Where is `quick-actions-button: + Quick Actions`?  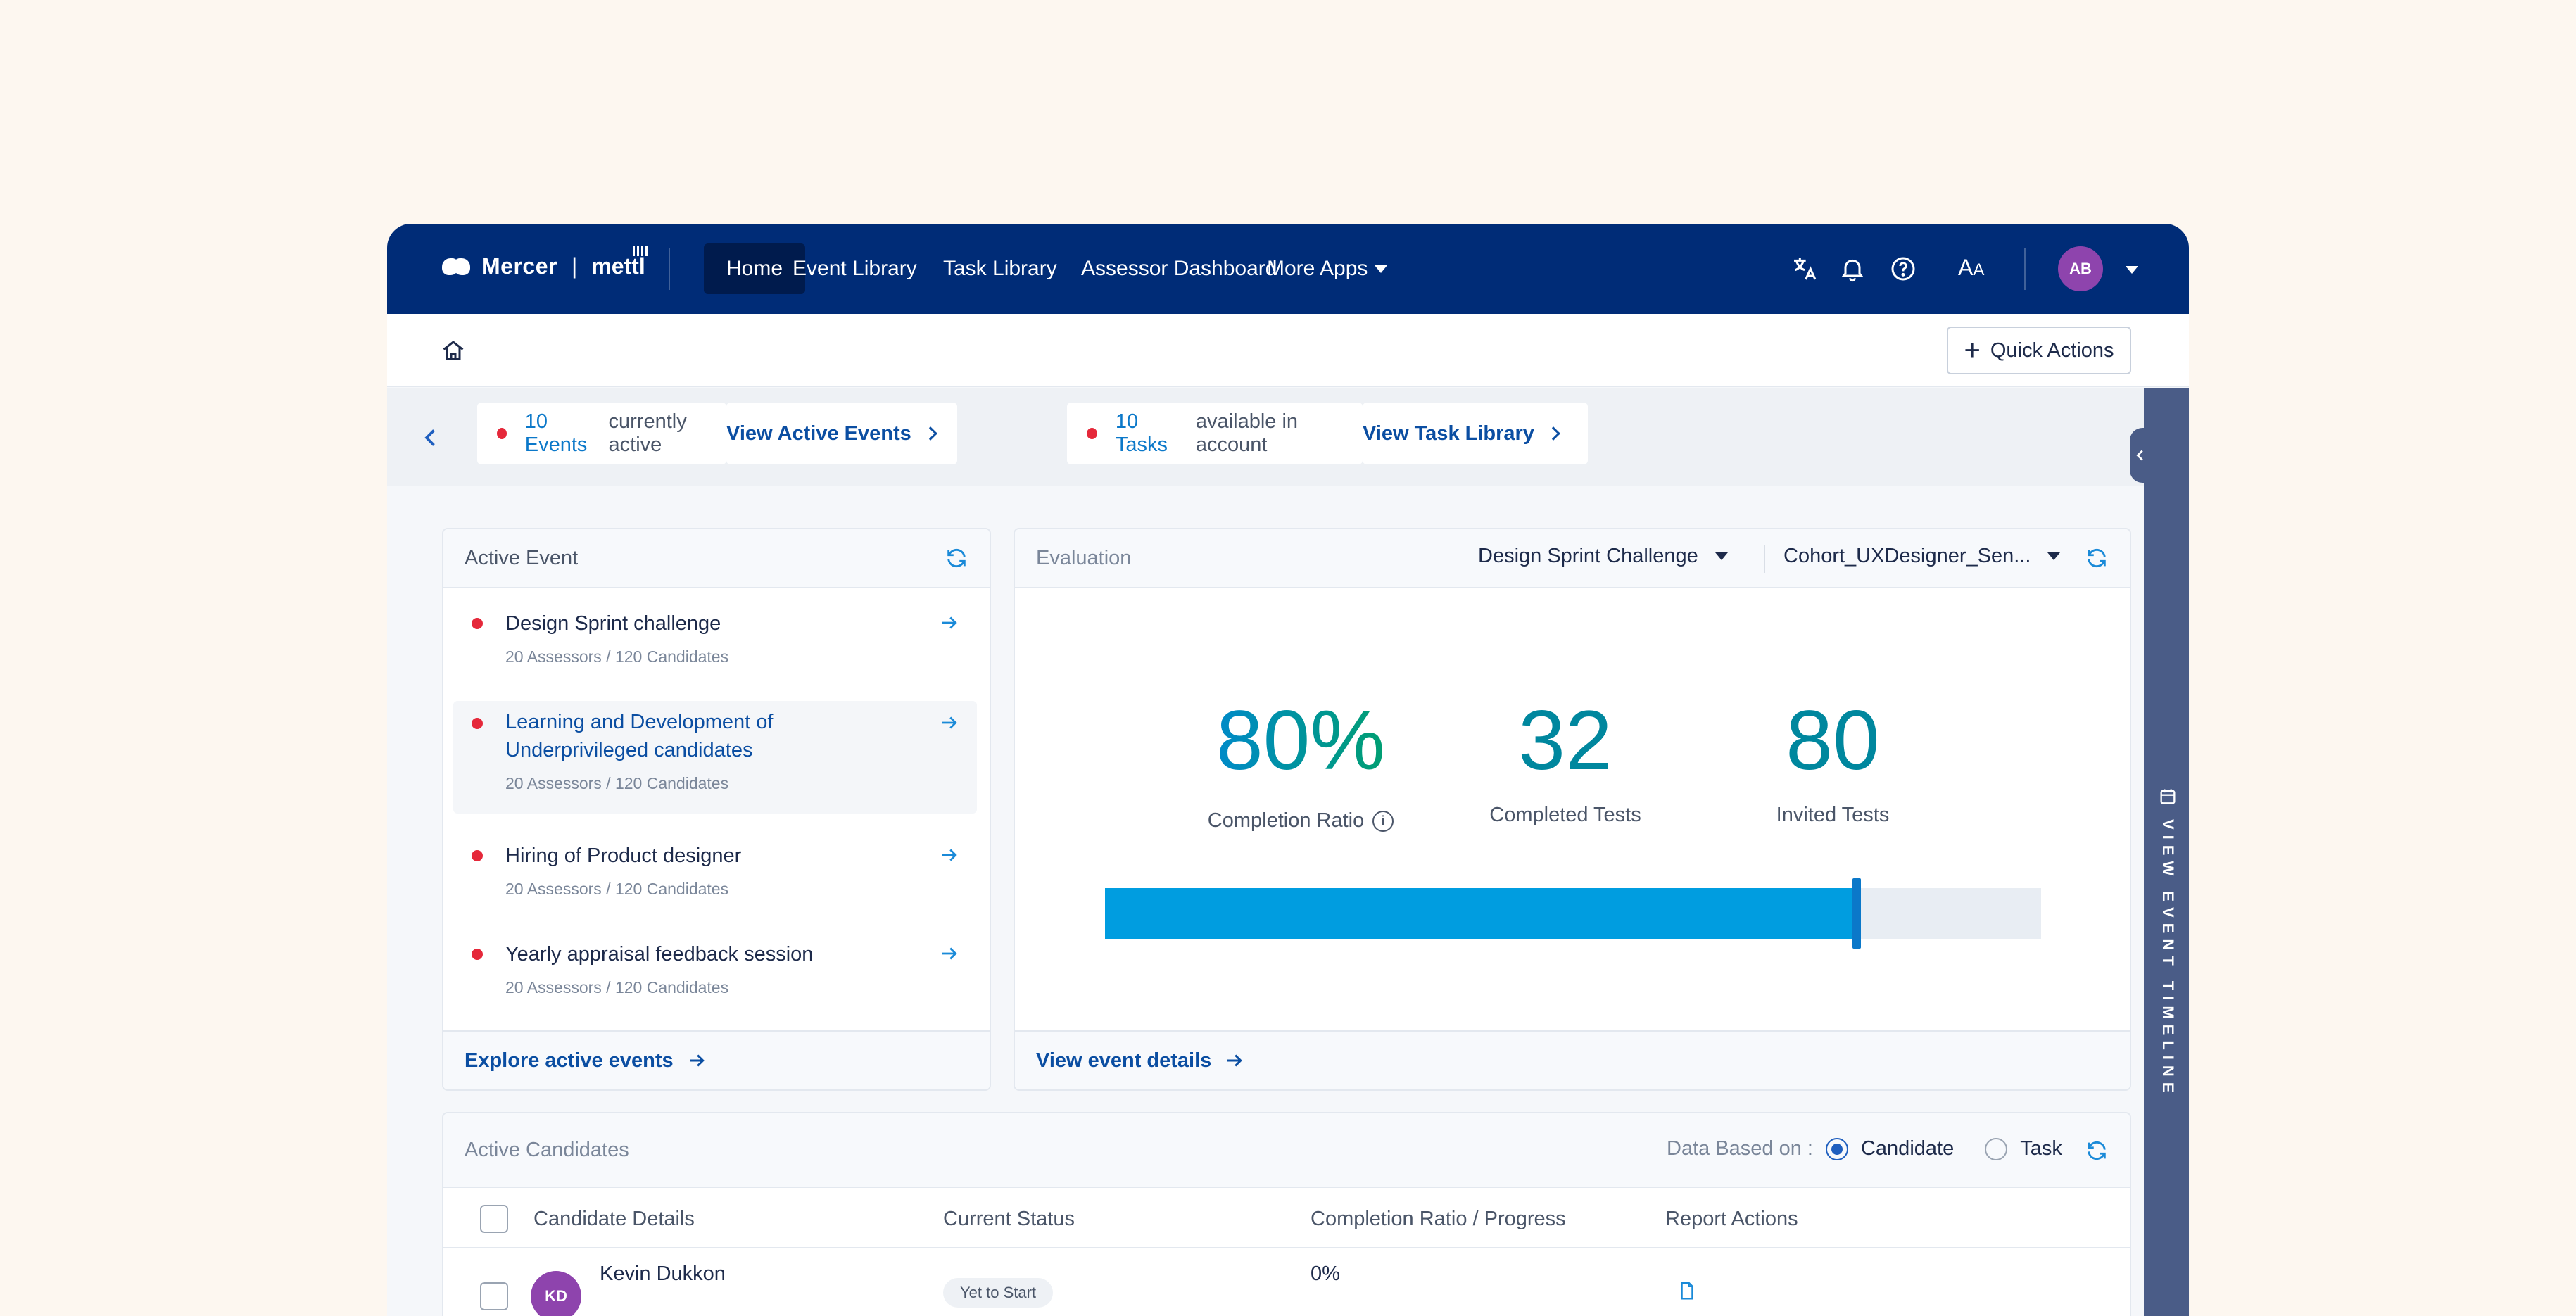 quick-actions-button: + Quick Actions is located at coordinates (2039, 350).